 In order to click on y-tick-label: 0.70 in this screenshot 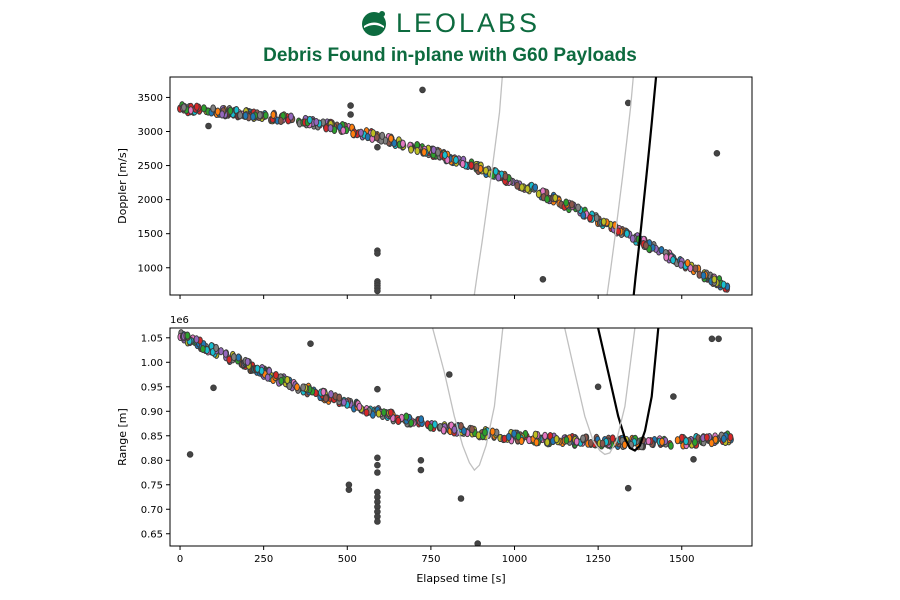, I will do `click(152, 510)`.